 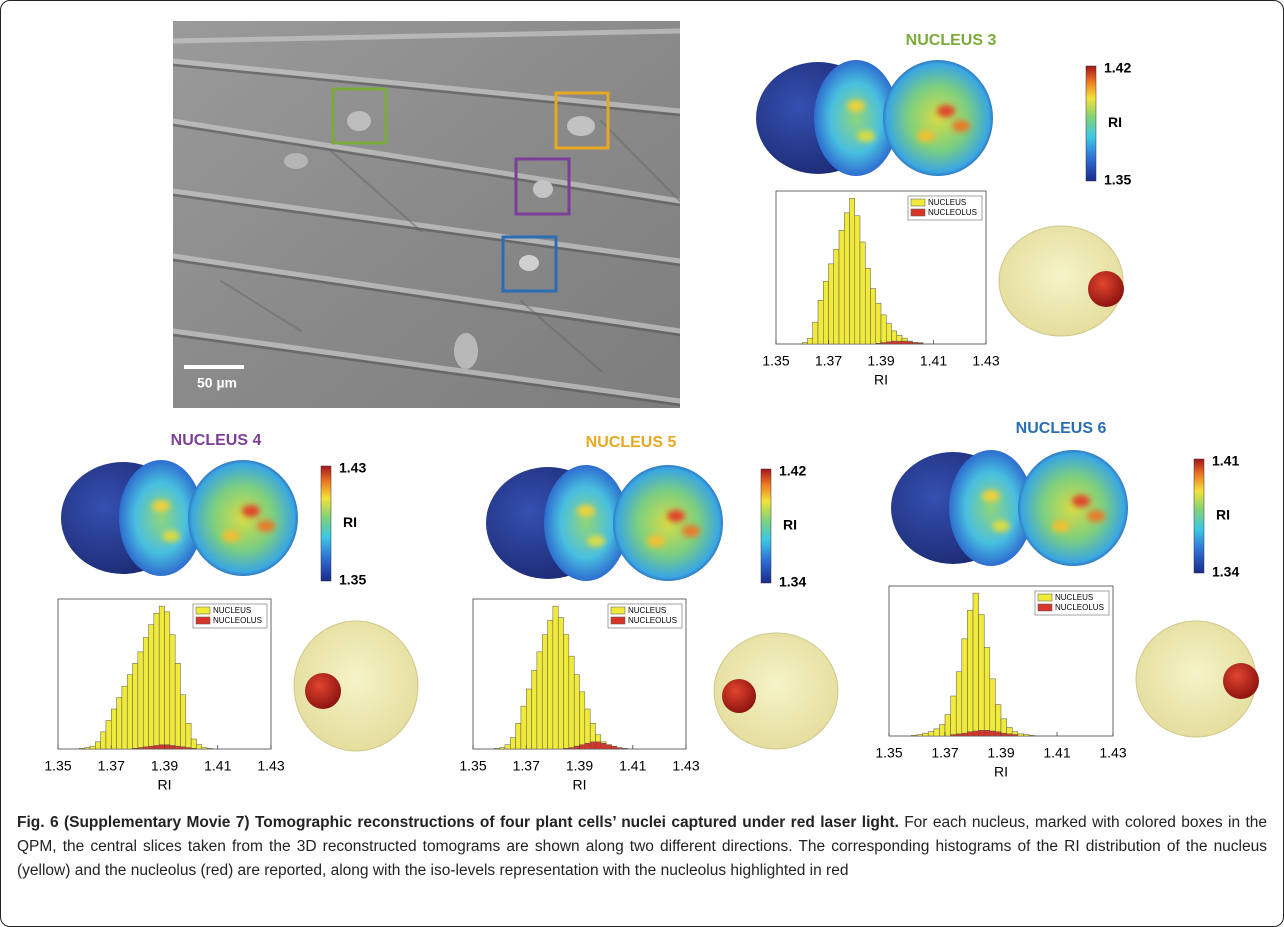 What do you see at coordinates (792, 471) in the screenshot?
I see `colorbar-max: 1.42` at bounding box center [792, 471].